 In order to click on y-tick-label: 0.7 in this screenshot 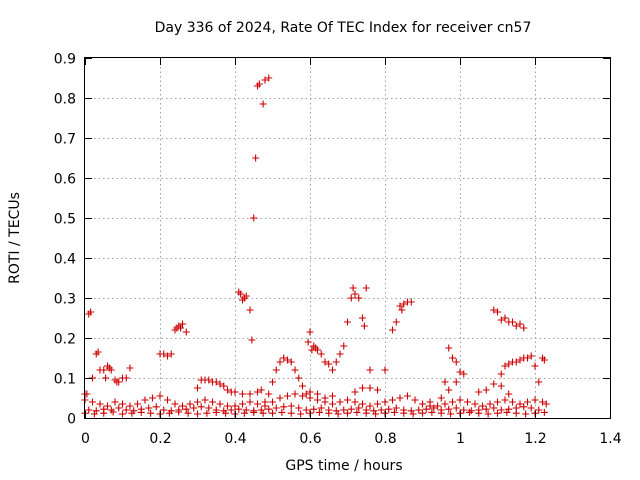, I will do `click(65, 140)`.